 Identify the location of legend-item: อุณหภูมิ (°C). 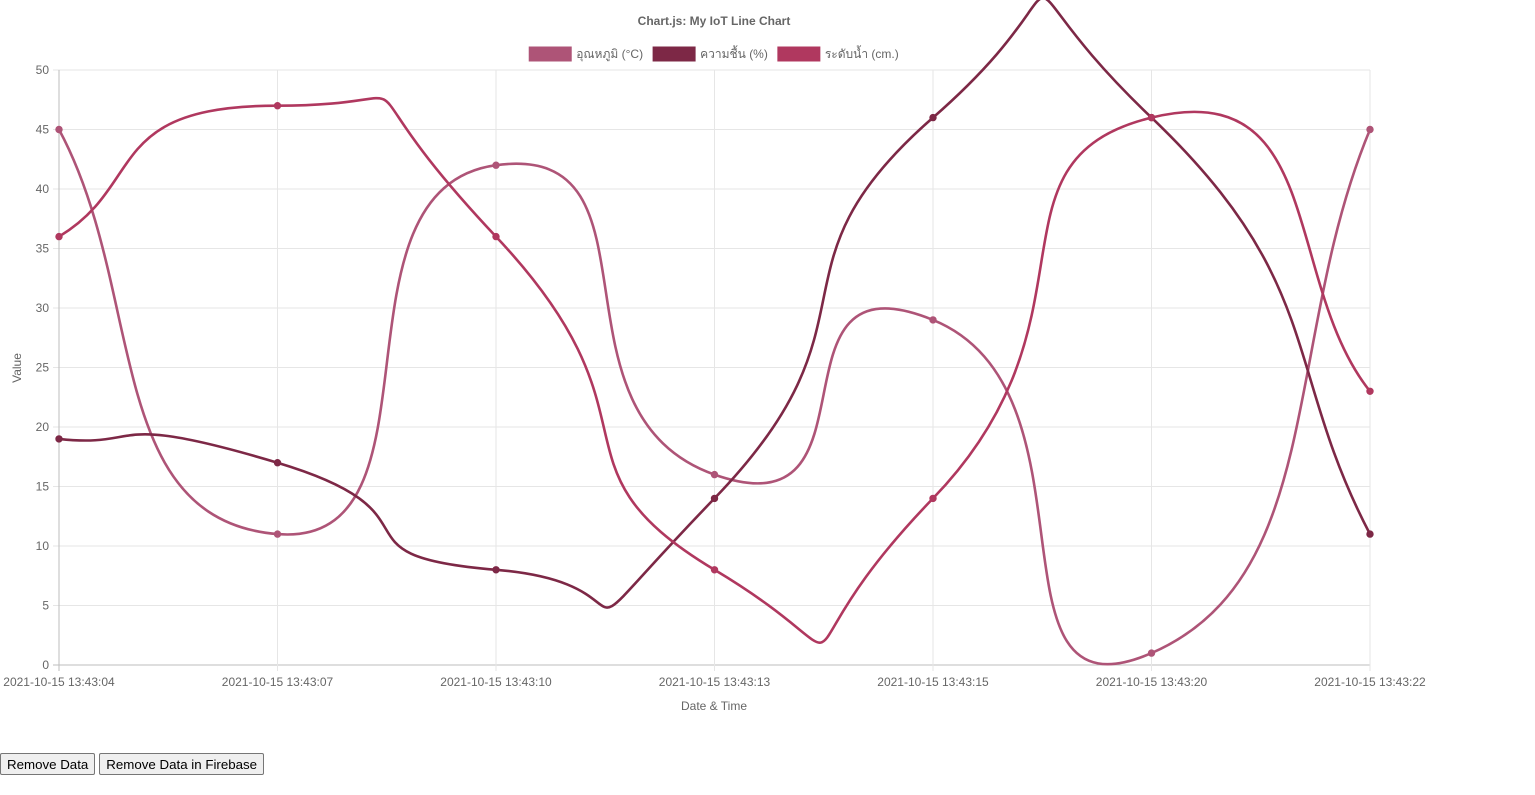
(585, 54).